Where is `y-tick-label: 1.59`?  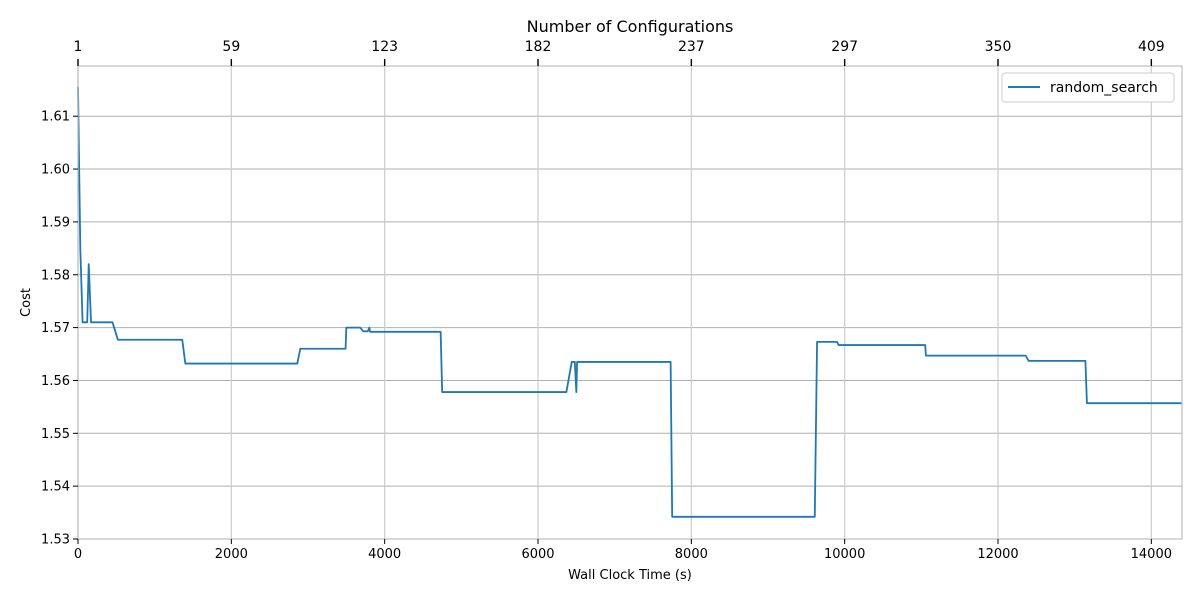 y-tick-label: 1.59 is located at coordinates (55, 222).